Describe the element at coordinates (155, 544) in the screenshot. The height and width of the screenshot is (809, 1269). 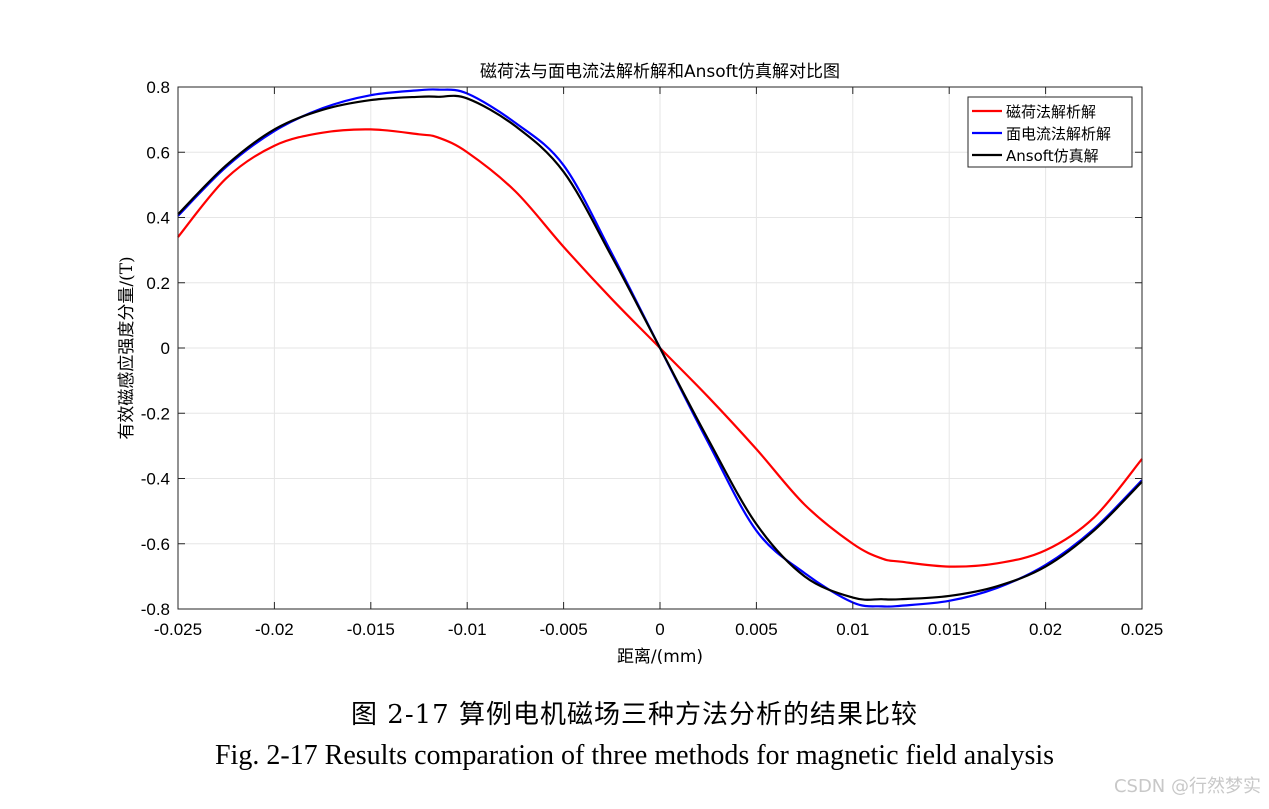
I see `y-tick-label: -0.6` at that location.